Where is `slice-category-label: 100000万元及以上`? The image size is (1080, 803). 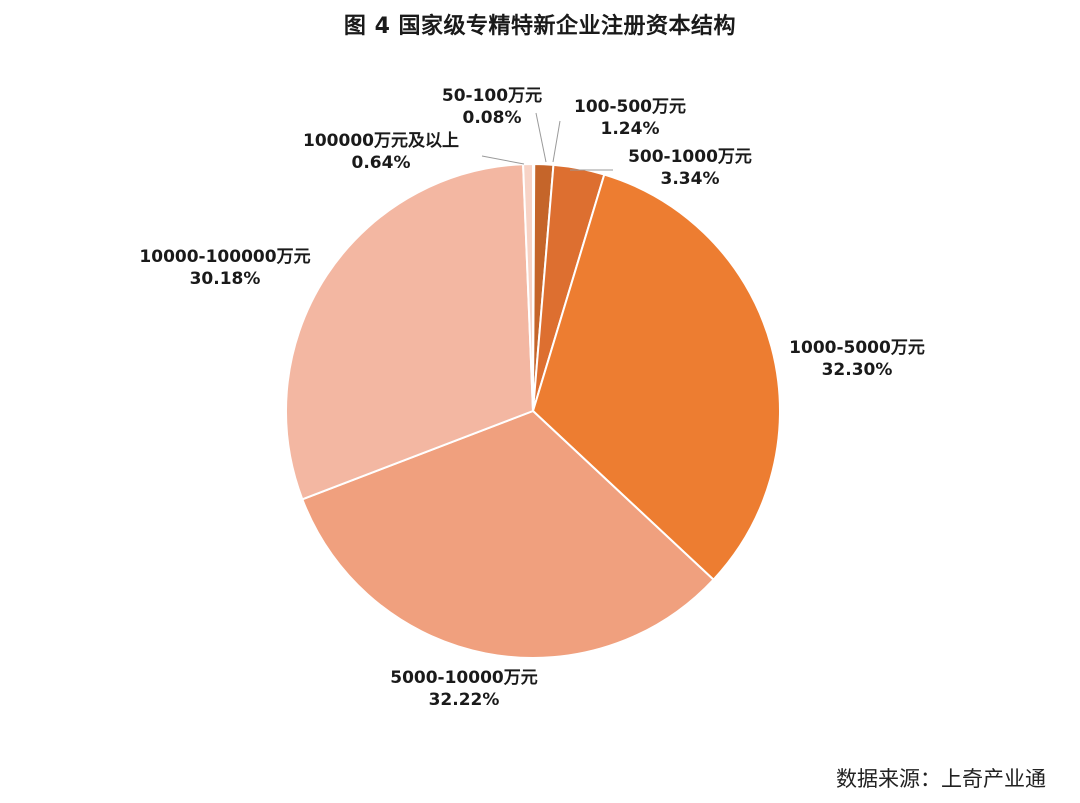 slice-category-label: 100000万元及以上 is located at coordinates (381, 141).